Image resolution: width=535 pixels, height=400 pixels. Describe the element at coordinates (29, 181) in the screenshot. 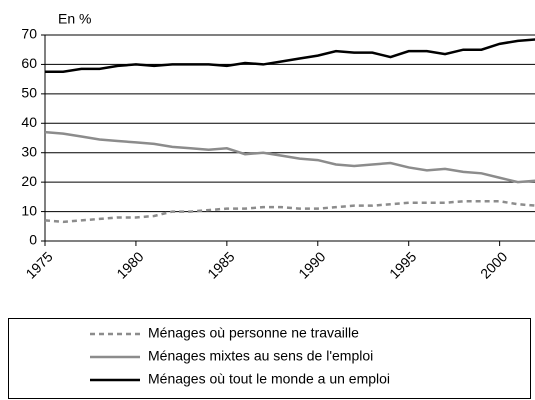

I see `y-tick-label: 20` at that location.